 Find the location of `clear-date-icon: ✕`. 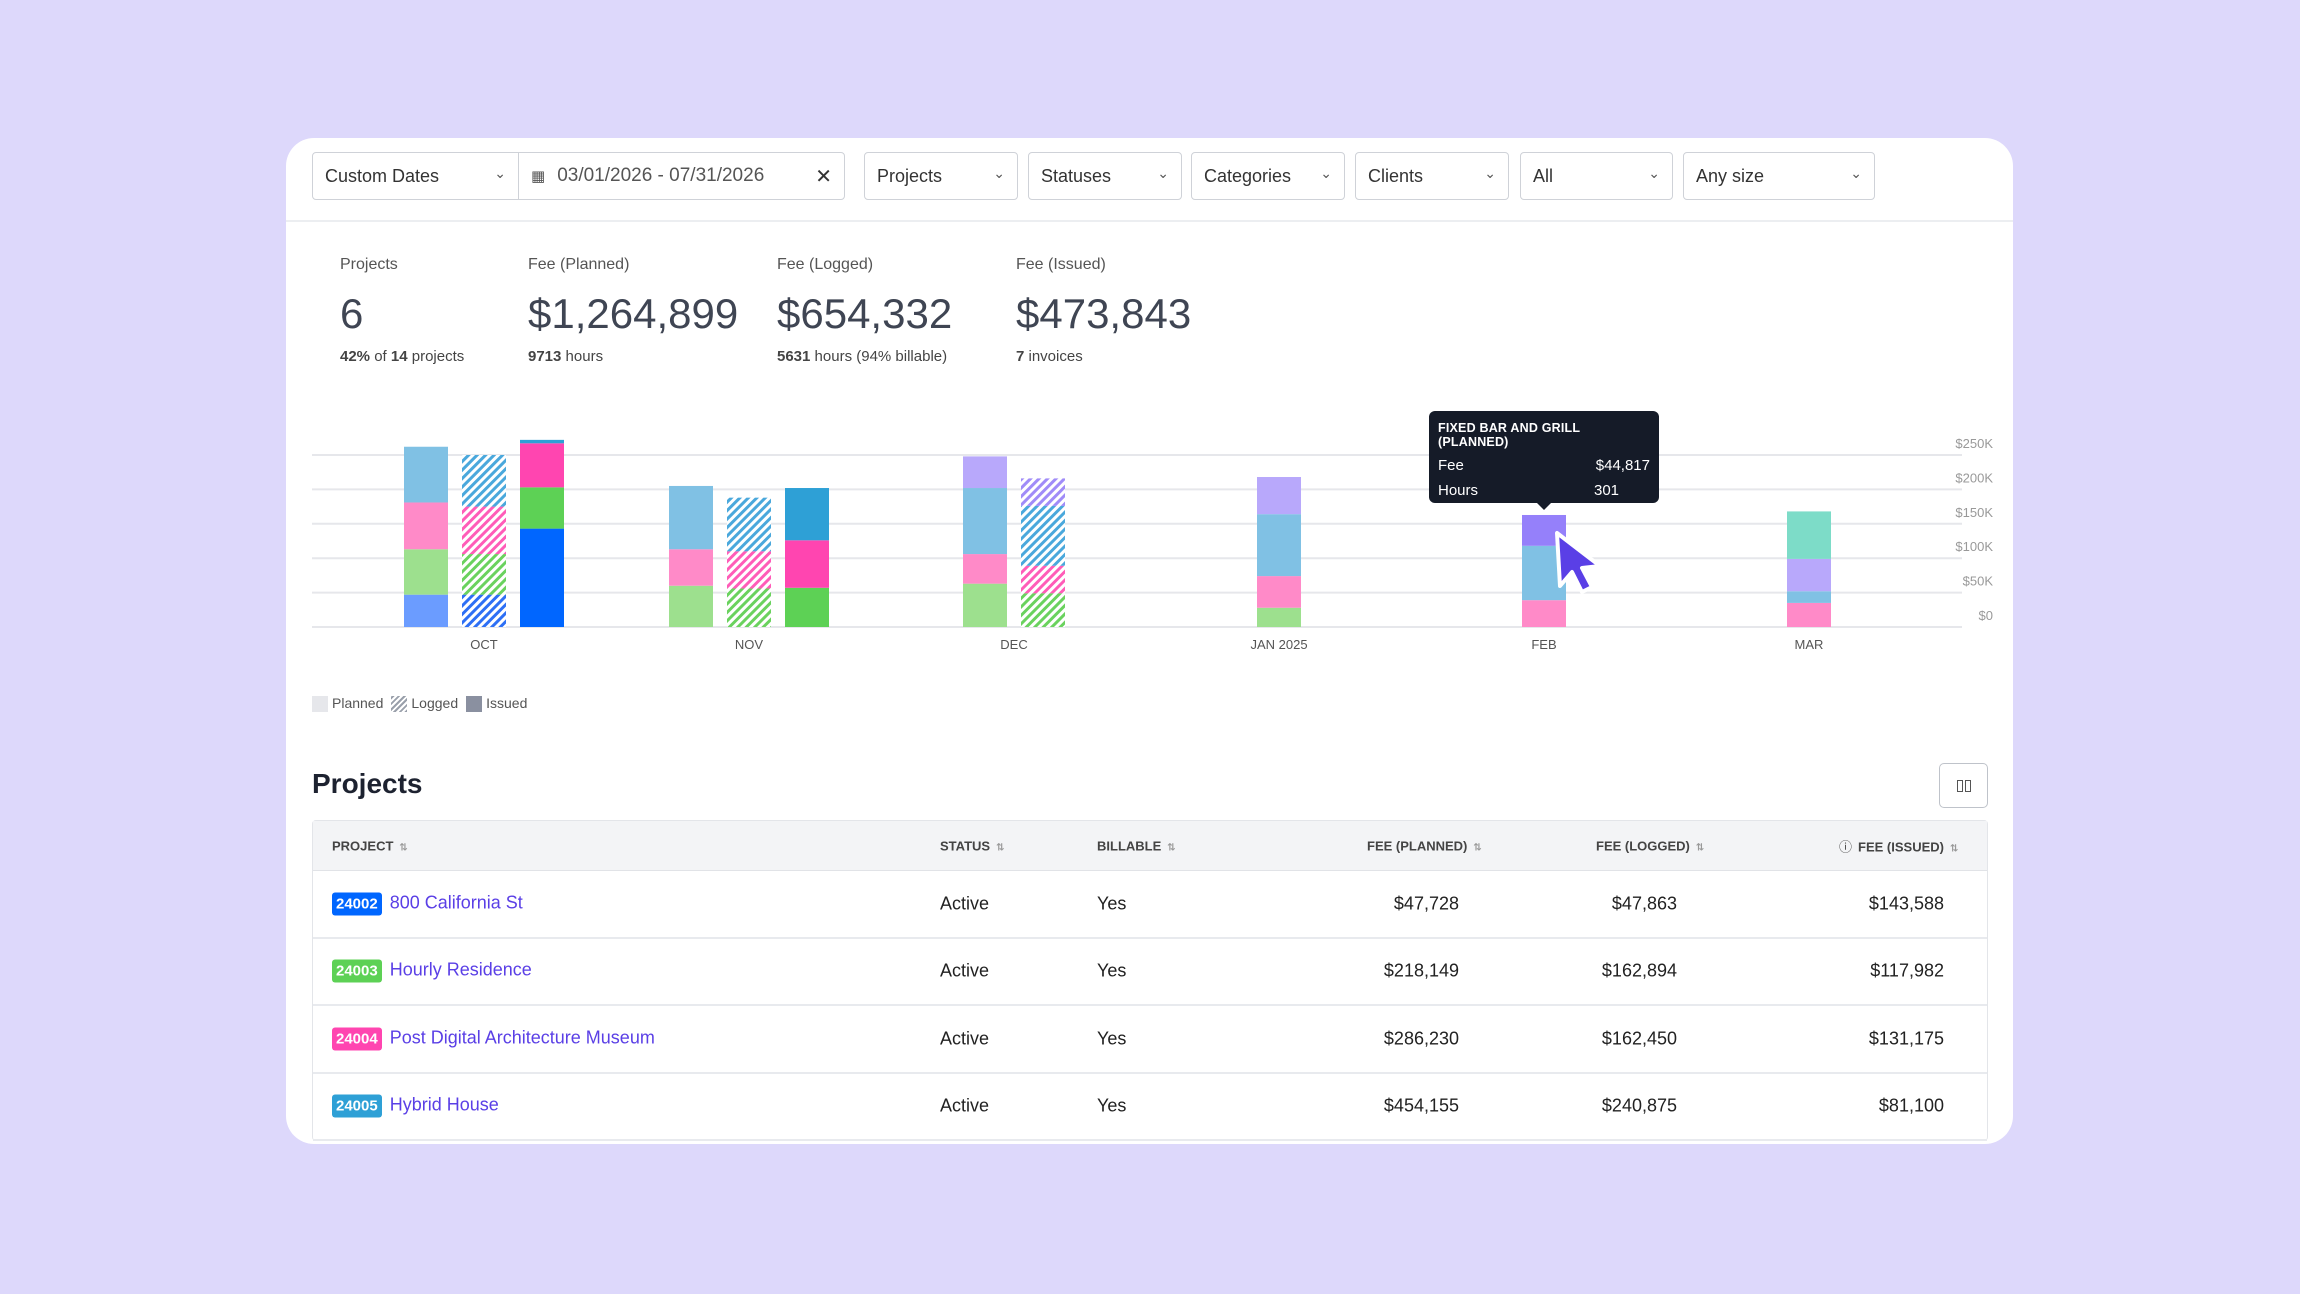

clear-date-icon: ✕ is located at coordinates (823, 176).